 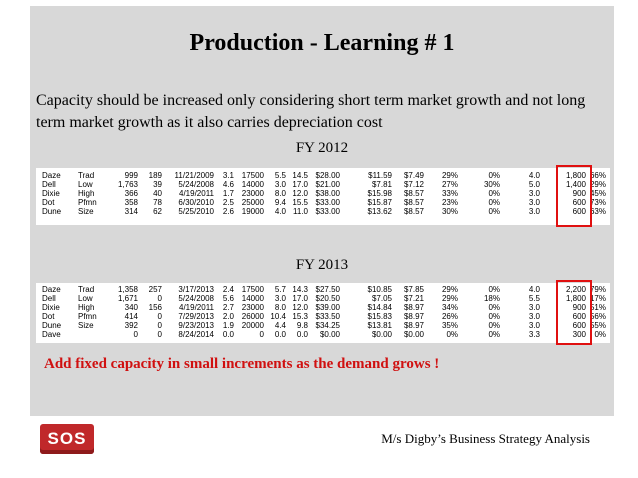 I want to click on table-cell: Daze, so click(x=51, y=289).